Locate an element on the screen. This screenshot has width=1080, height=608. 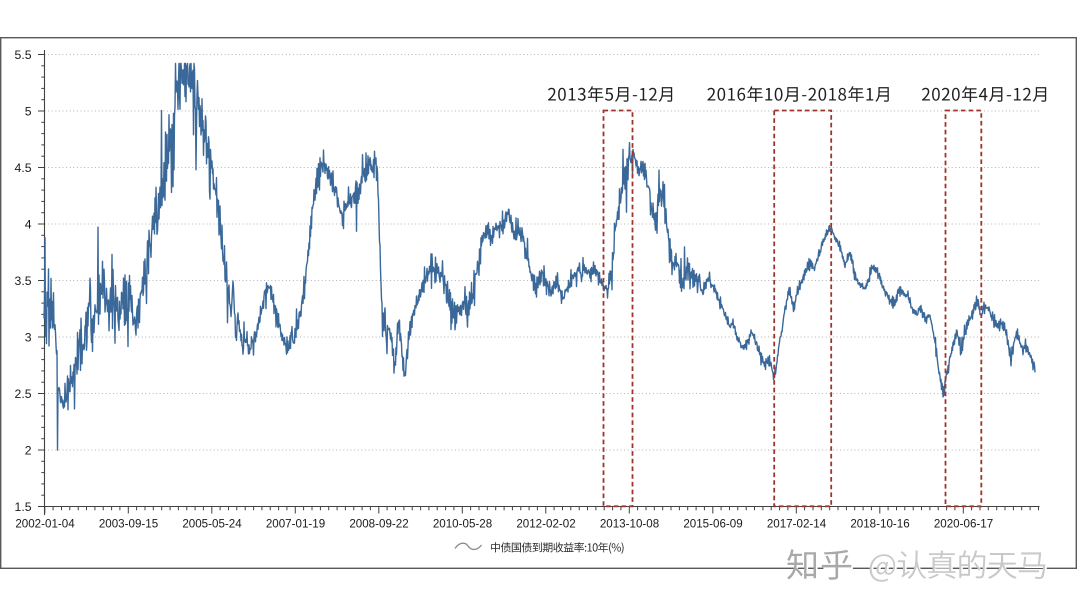
svg-text: 2010-05-28 is located at coordinates (462, 524).